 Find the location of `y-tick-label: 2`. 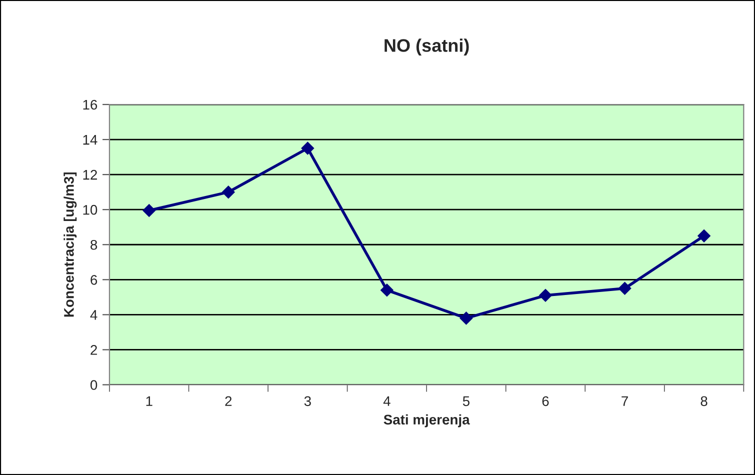

y-tick-label: 2 is located at coordinates (93, 350).